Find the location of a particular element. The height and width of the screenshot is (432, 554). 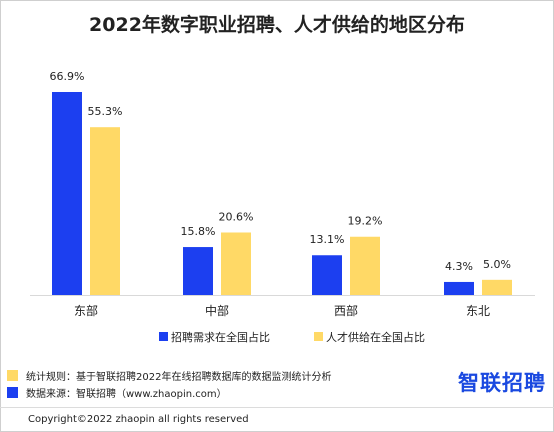

note-source-swatch is located at coordinates (12, 392).